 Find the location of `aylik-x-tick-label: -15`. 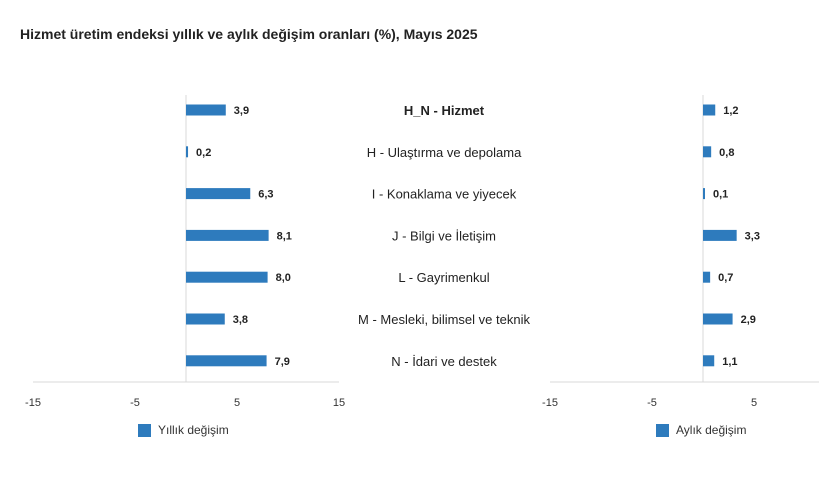

aylik-x-tick-label: -15 is located at coordinates (550, 403).